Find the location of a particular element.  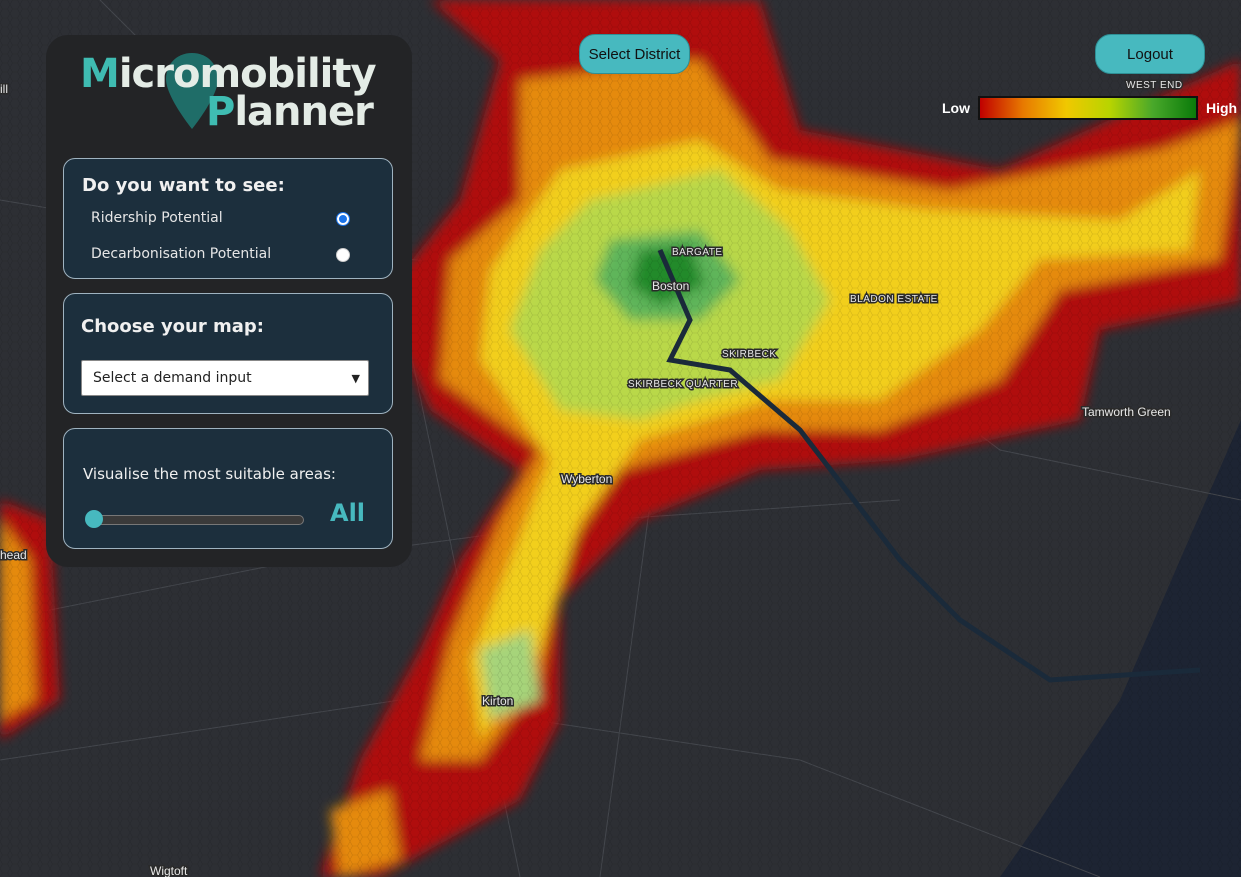

select-district-button: Select District is located at coordinates (634, 54).